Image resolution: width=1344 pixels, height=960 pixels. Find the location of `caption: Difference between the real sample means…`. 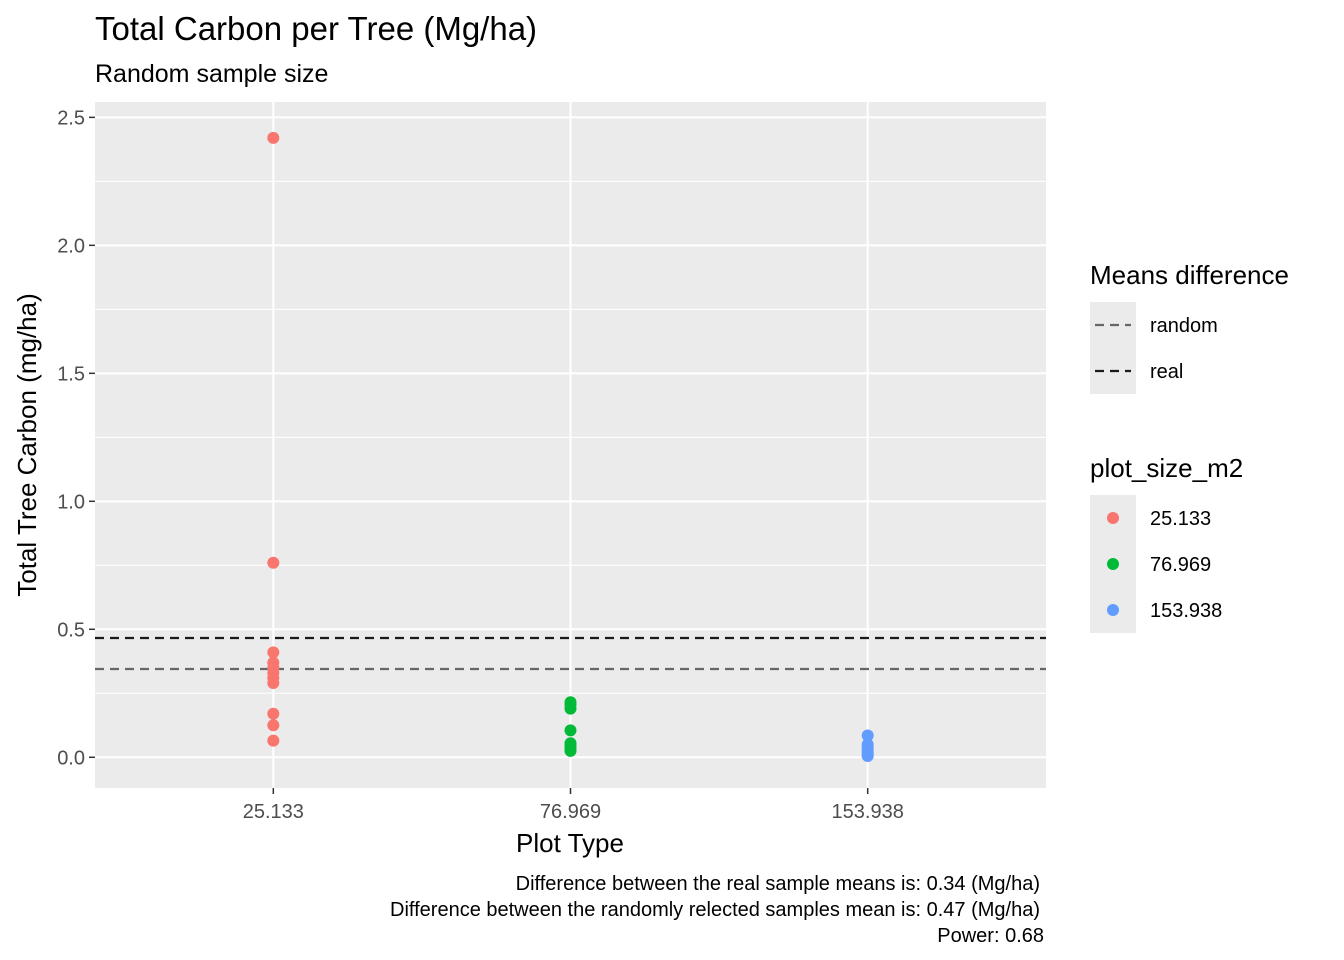

caption: Difference between the real sample means… is located at coordinates (717, 910).